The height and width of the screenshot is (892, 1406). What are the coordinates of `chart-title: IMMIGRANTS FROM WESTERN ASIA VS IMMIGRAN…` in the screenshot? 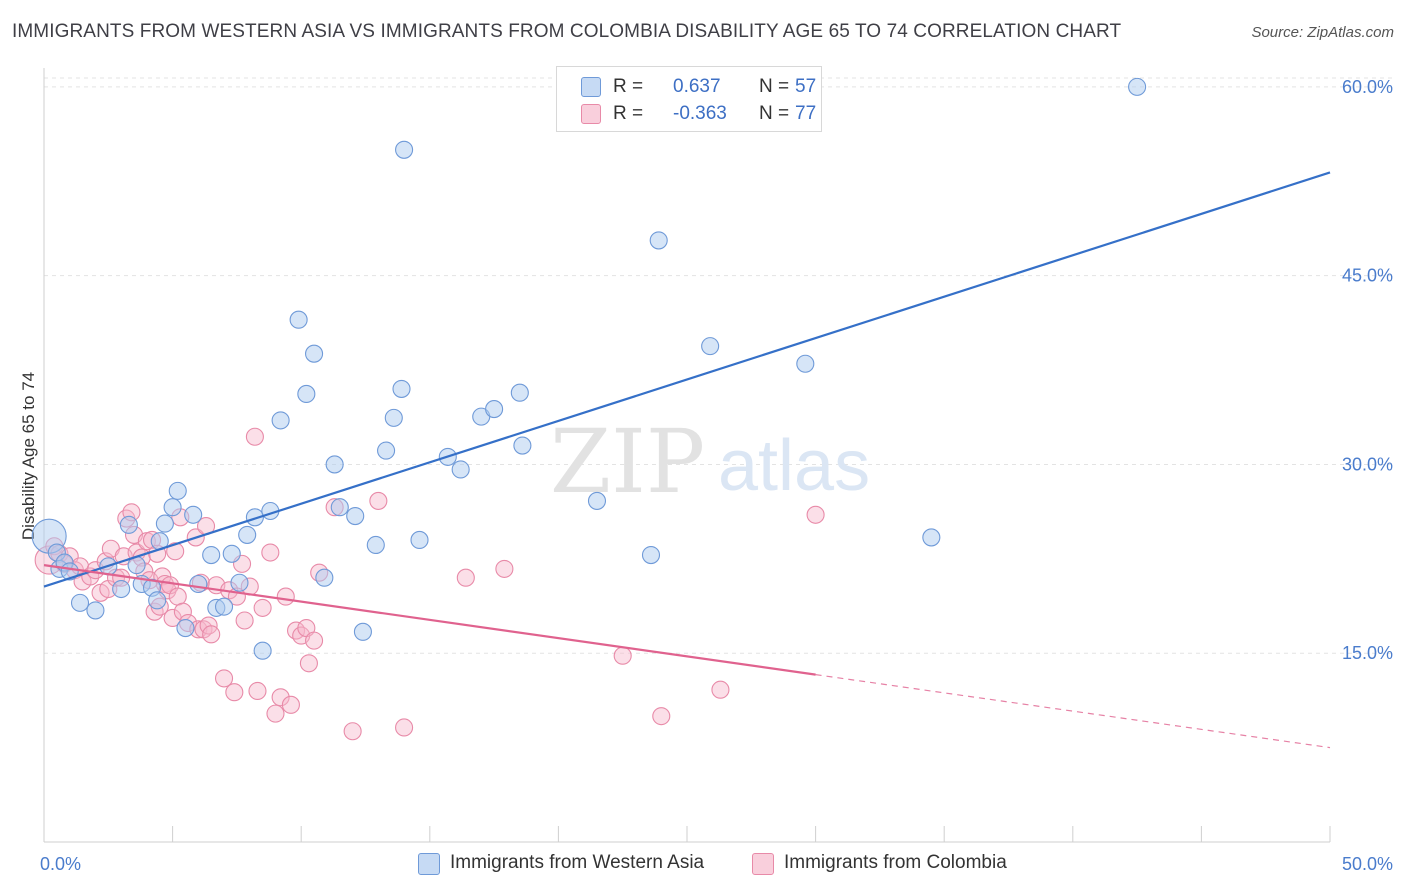 It's located at (567, 31).